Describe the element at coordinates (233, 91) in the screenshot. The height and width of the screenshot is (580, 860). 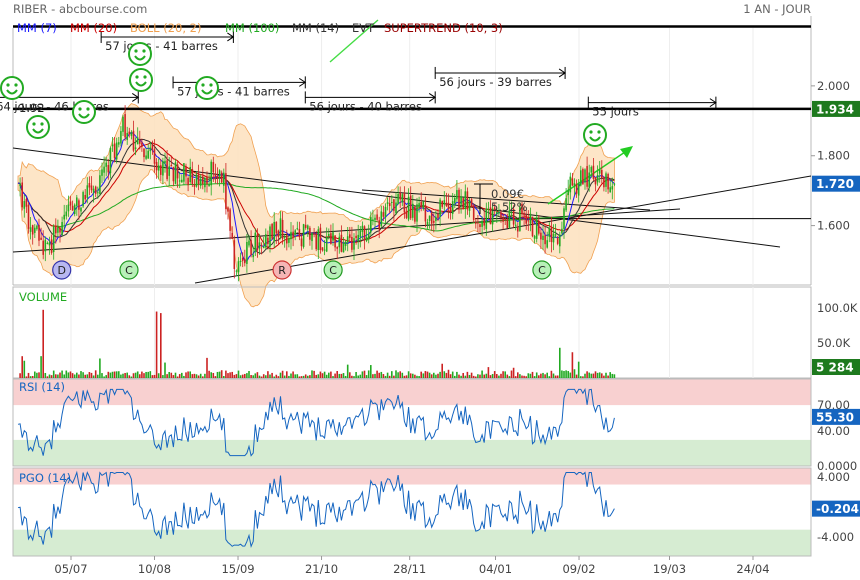
I see `count-label-2: 57 jours - 41 barres` at that location.